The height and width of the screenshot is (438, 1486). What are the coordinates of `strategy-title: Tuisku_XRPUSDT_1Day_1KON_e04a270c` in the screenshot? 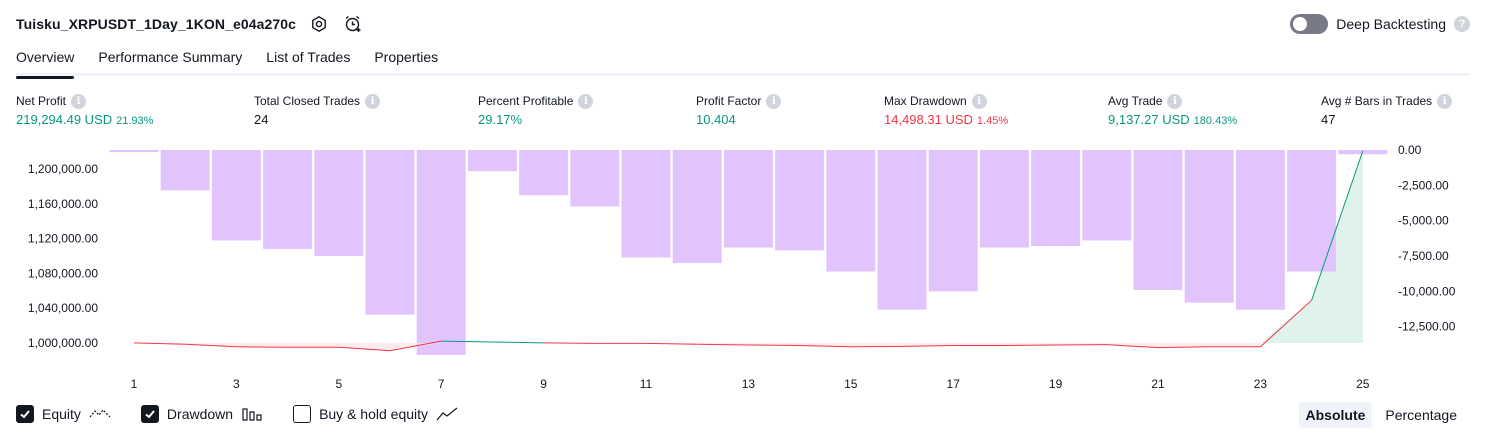 It's located at (156, 24).